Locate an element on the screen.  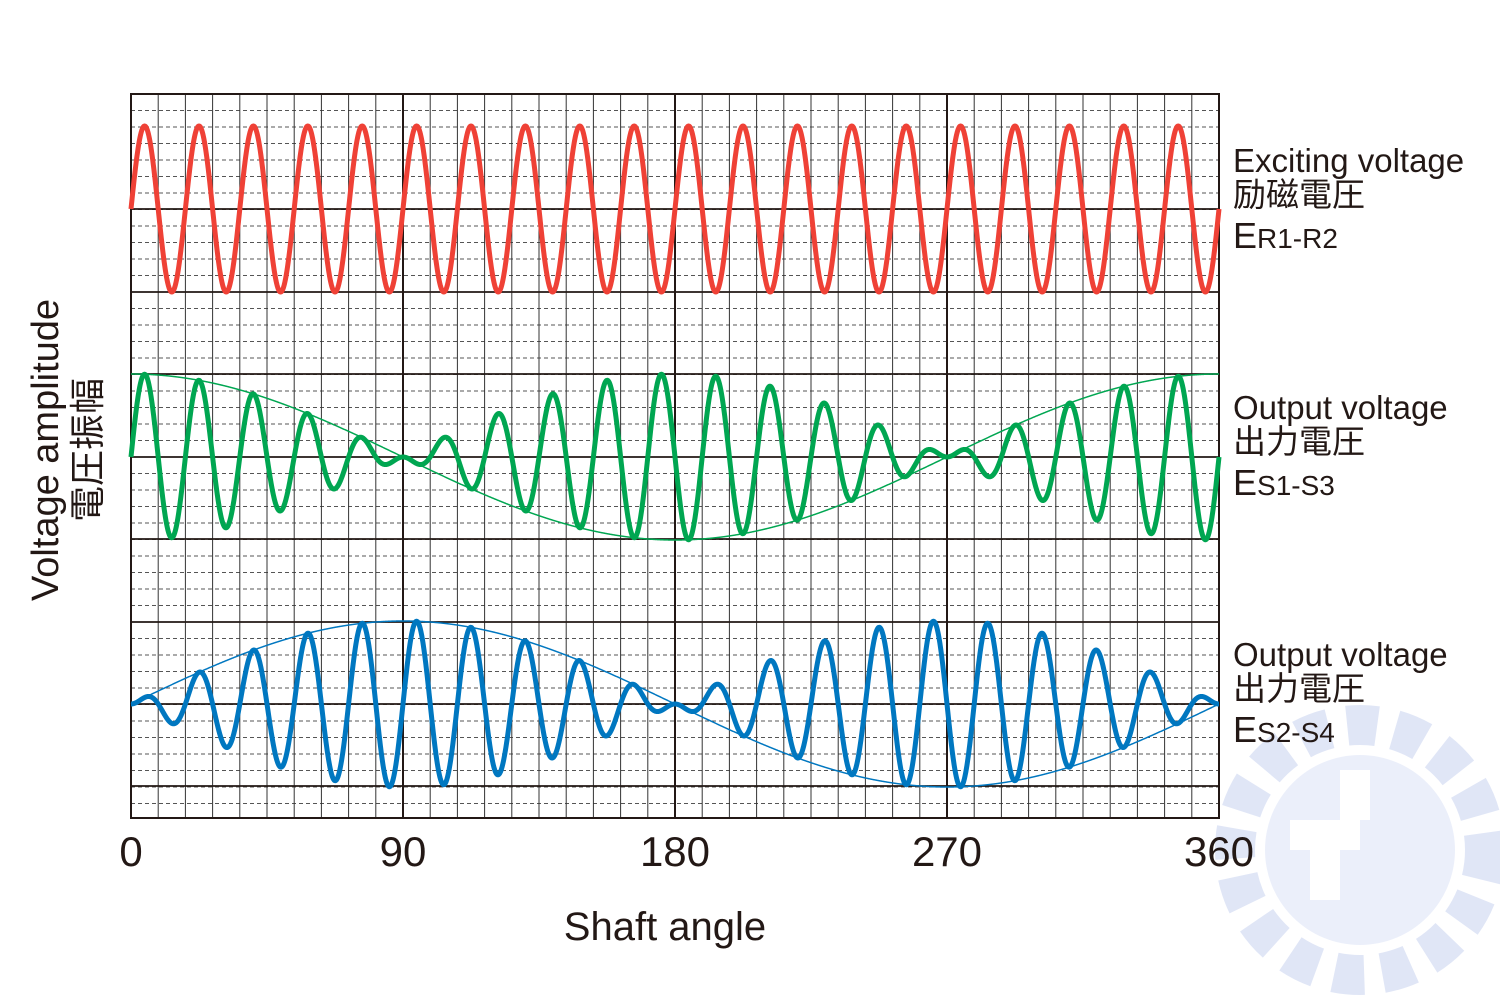
signal-symbol: ES1-S3 is located at coordinates (1284, 482).